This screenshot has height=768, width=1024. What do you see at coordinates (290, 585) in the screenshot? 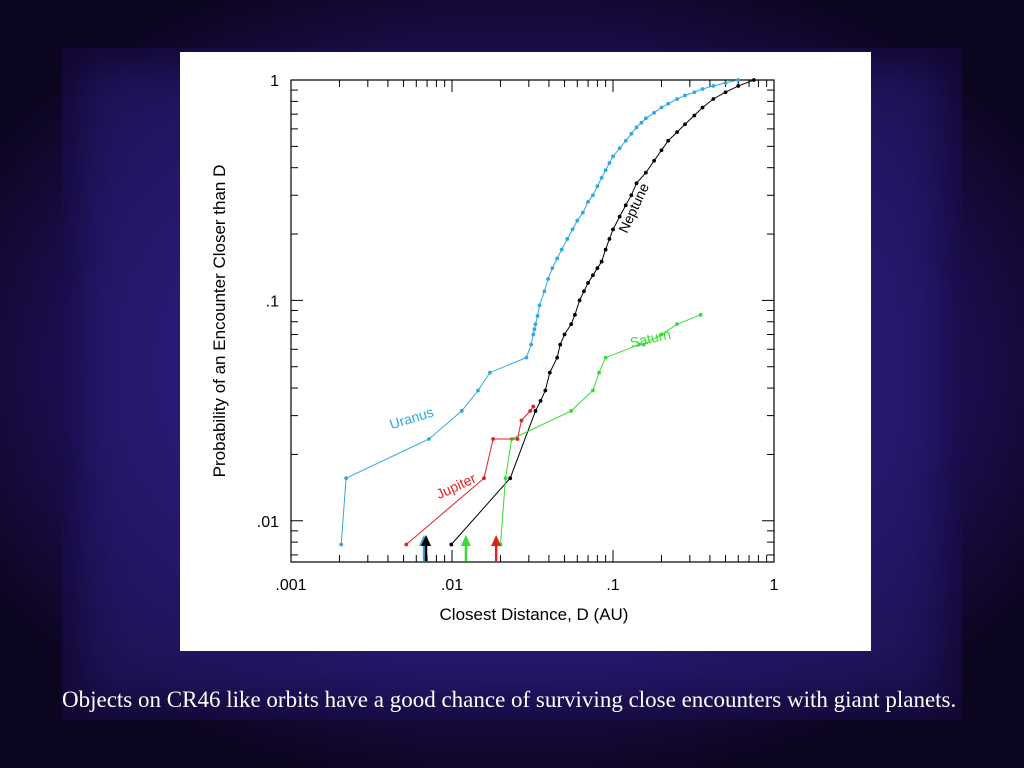
I see `x-tick-label: .001` at bounding box center [290, 585].